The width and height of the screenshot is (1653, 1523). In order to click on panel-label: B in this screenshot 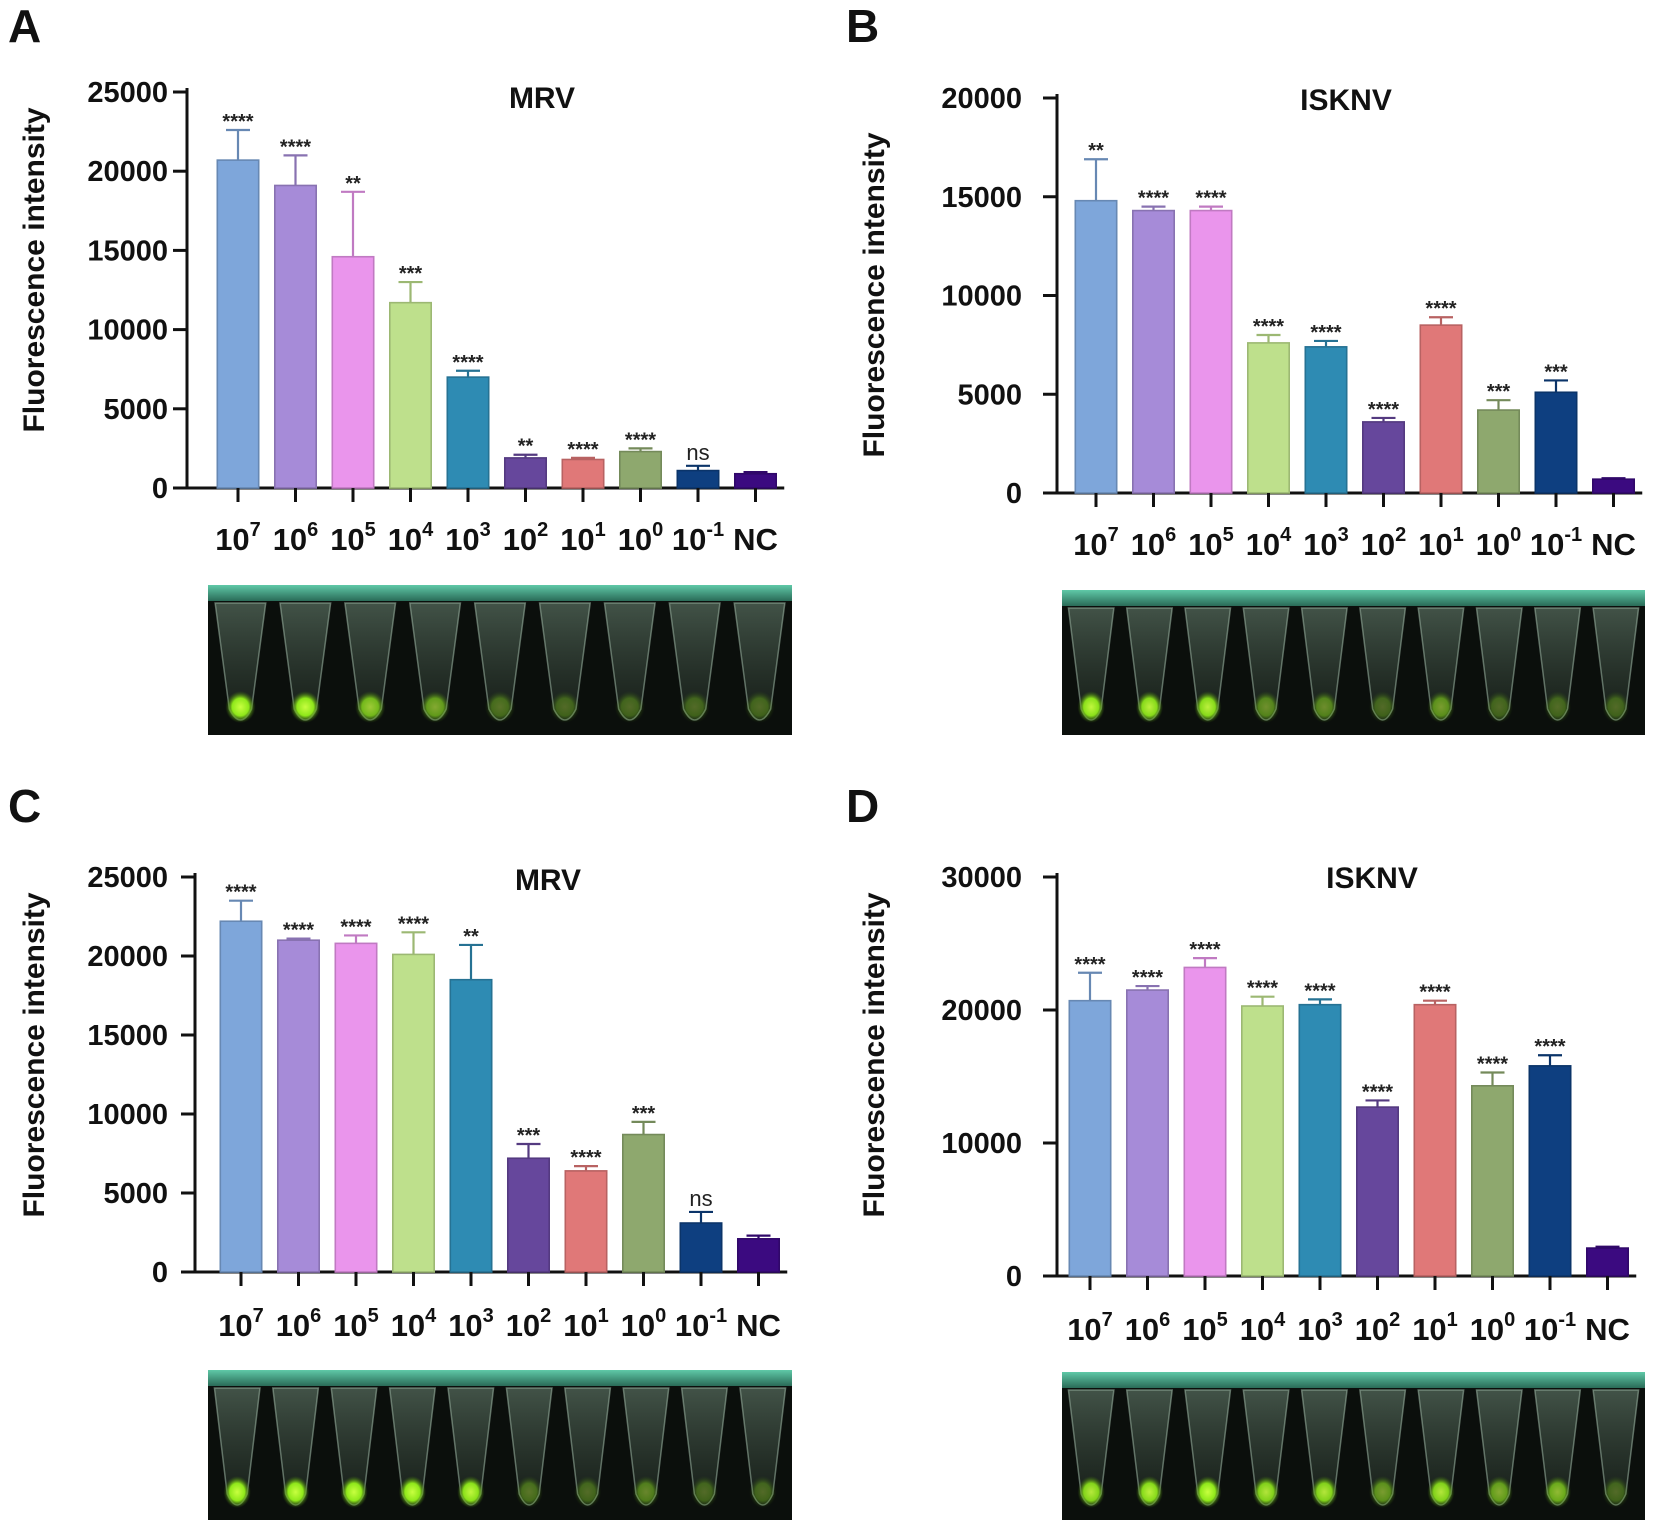, I will do `click(862, 26)`.